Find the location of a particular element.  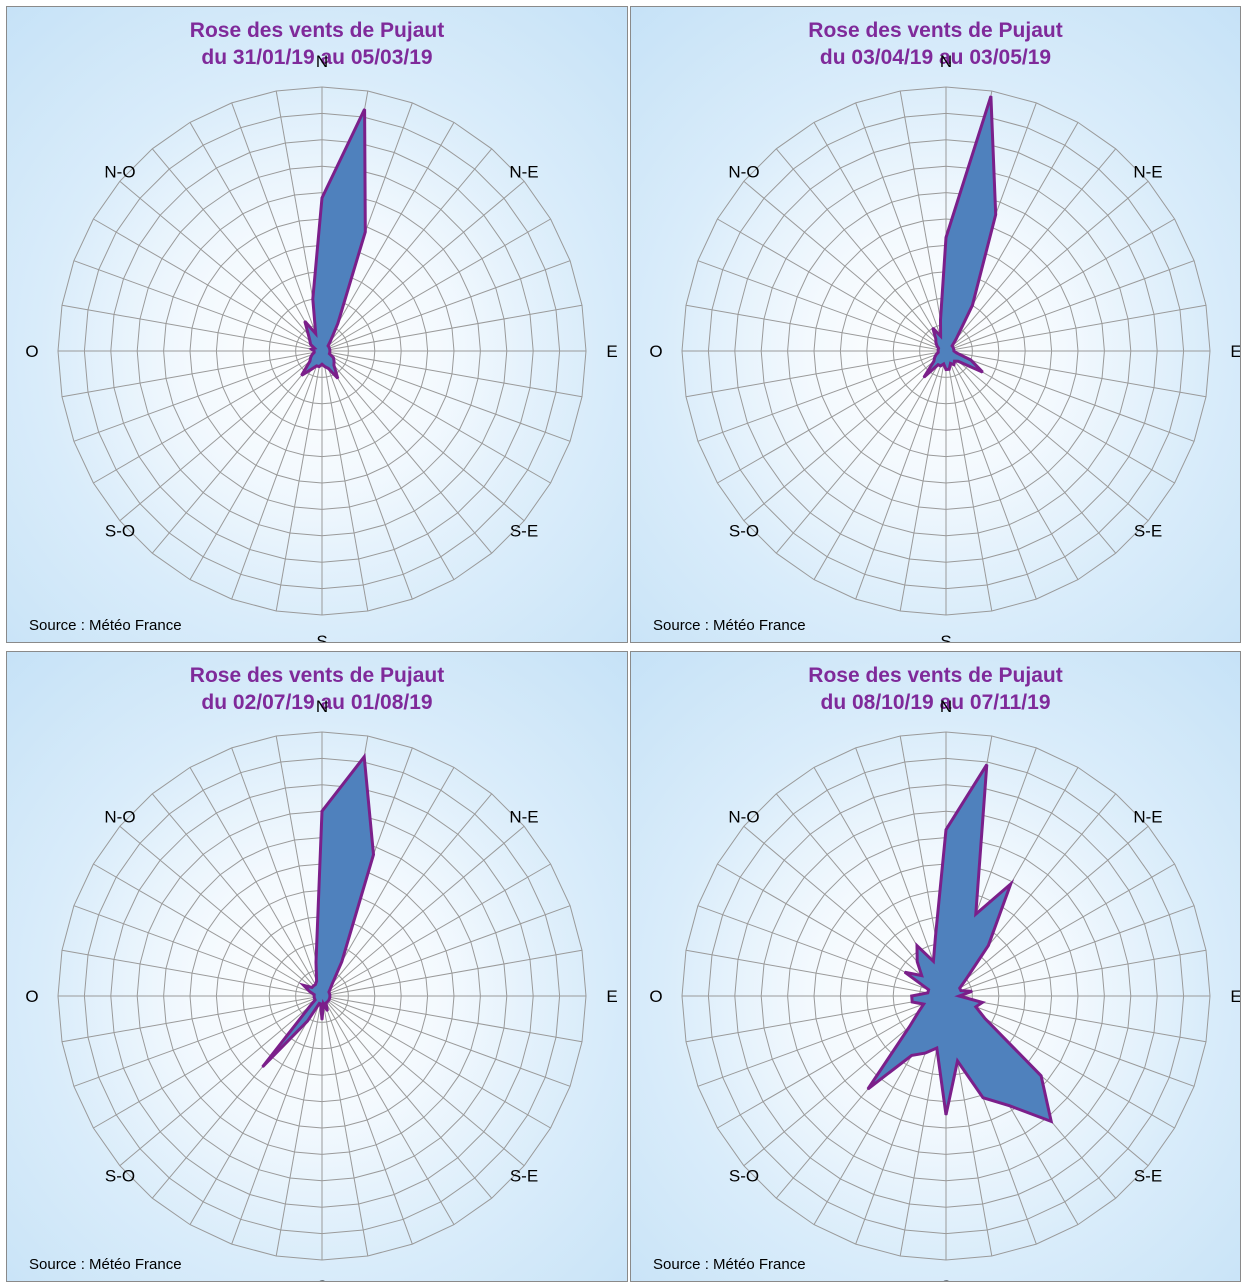

direction-label: S is located at coordinates (945, 637).